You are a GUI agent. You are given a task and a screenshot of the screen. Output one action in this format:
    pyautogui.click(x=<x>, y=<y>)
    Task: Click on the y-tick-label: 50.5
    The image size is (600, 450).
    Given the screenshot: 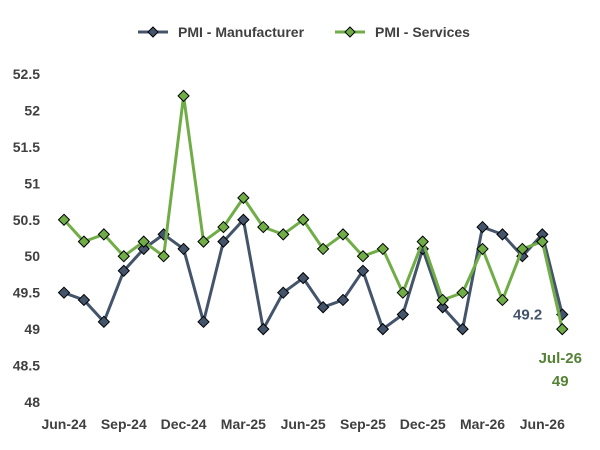 What is the action you would take?
    pyautogui.click(x=26, y=220)
    